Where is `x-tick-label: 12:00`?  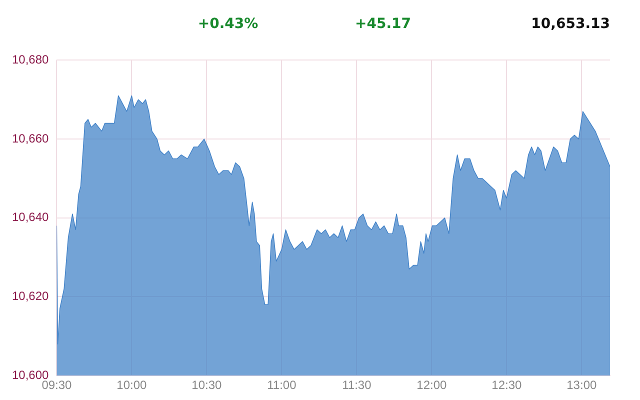
x-tick-label: 12:00 is located at coordinates (432, 385).